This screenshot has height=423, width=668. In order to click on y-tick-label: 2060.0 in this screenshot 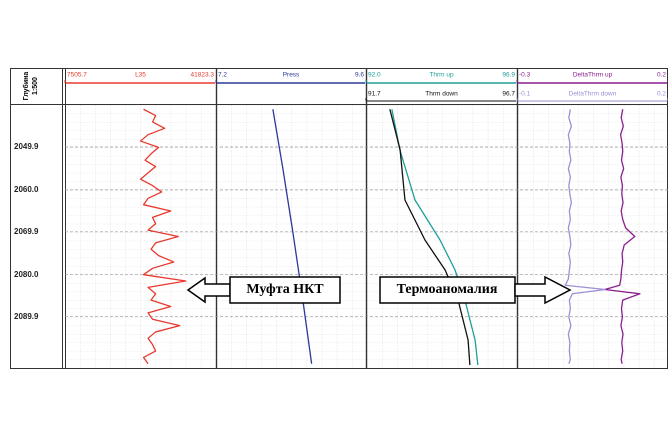, I will do `click(26, 189)`.